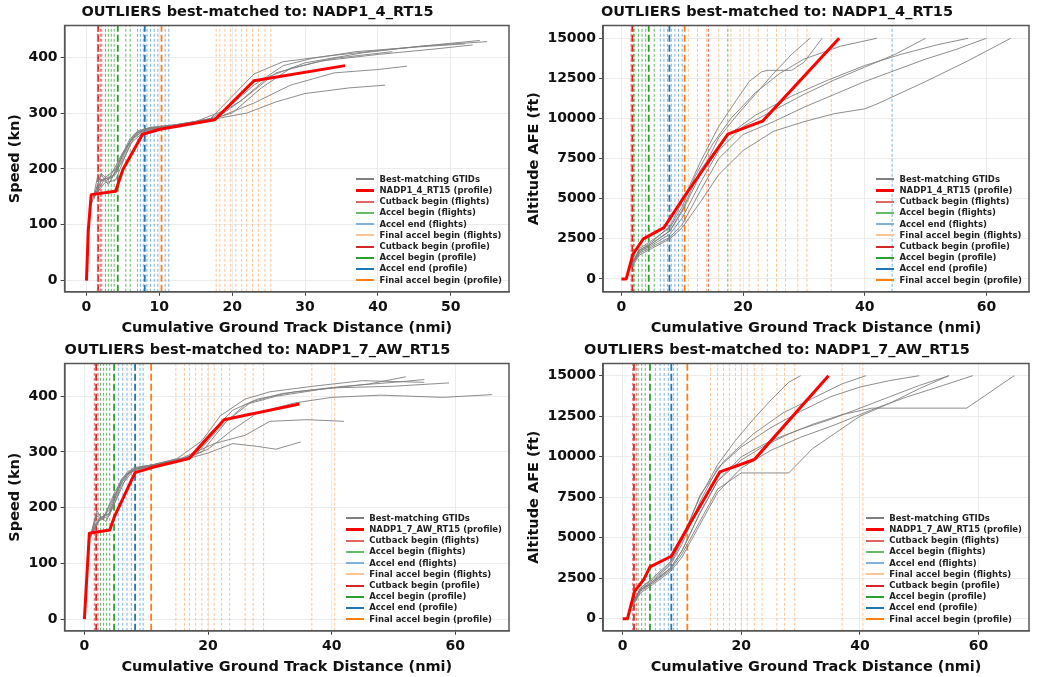 Image resolution: width=1039 pixels, height=677 pixels. I want to click on x-tick-label: 50, so click(450, 305).